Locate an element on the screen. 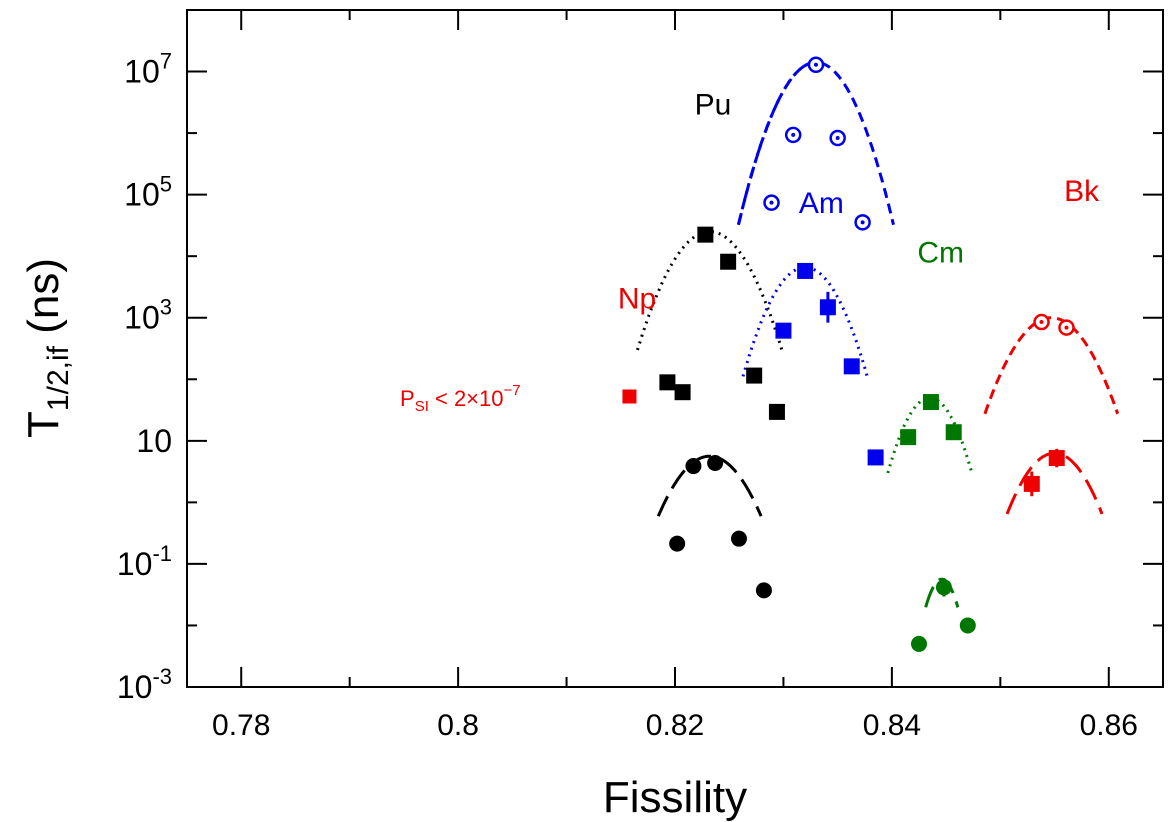 The image size is (1169, 822). y-axis-label-sub: 1/2,if is located at coordinates (58, 378).